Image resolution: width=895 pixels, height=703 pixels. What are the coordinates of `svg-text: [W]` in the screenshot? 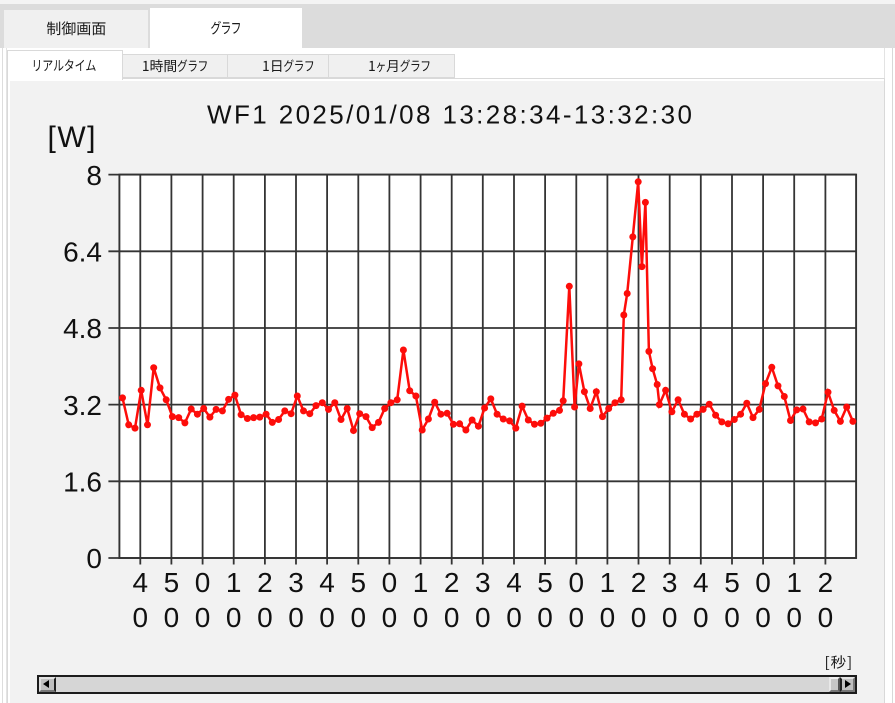 It's located at (73, 137).